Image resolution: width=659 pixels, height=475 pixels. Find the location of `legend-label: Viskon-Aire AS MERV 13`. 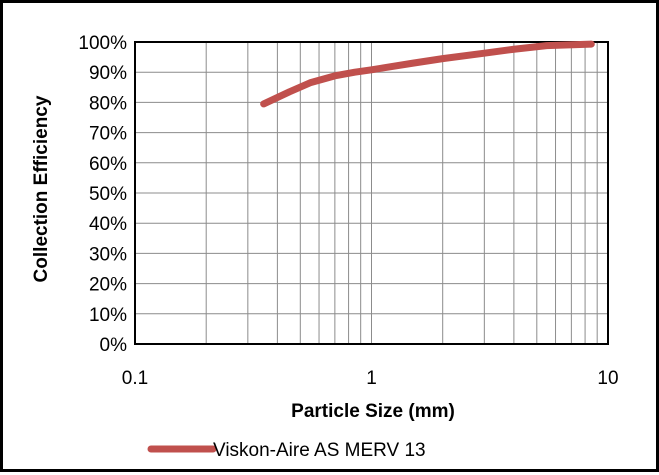

legend-label: Viskon-Aire AS MERV 13 is located at coordinates (319, 450).